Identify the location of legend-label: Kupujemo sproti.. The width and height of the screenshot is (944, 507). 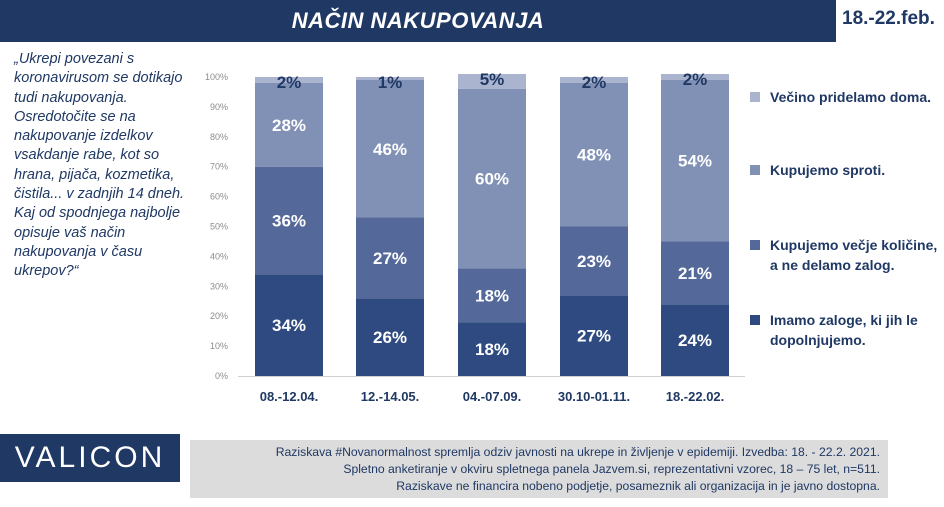
(828, 170).